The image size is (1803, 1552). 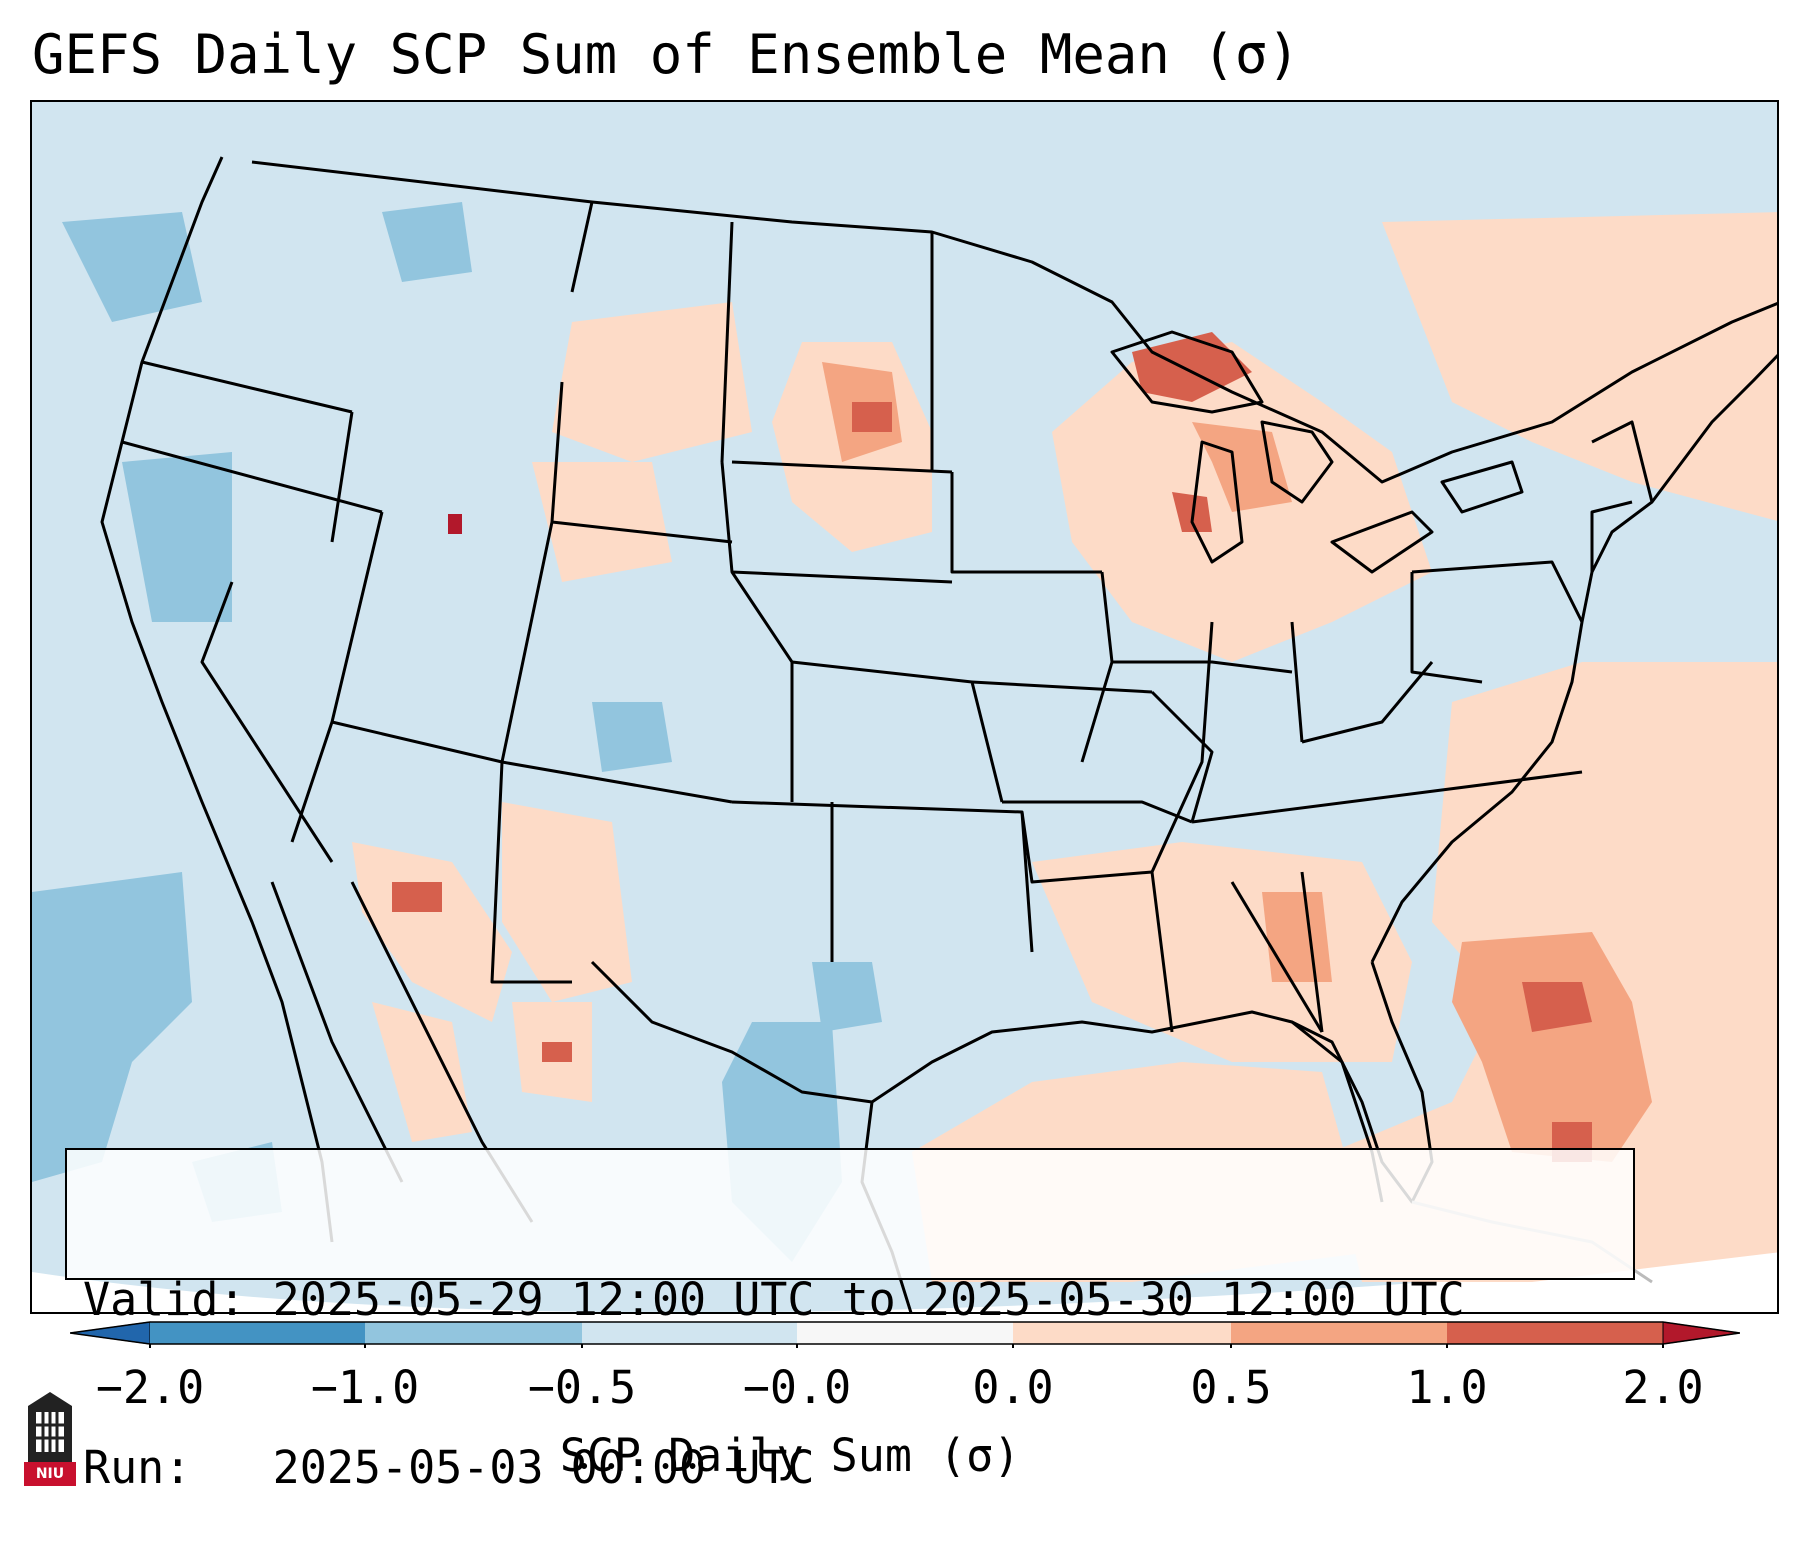 I want to click on colorbar-tick-label: 2.0, so click(x=1663, y=1387).